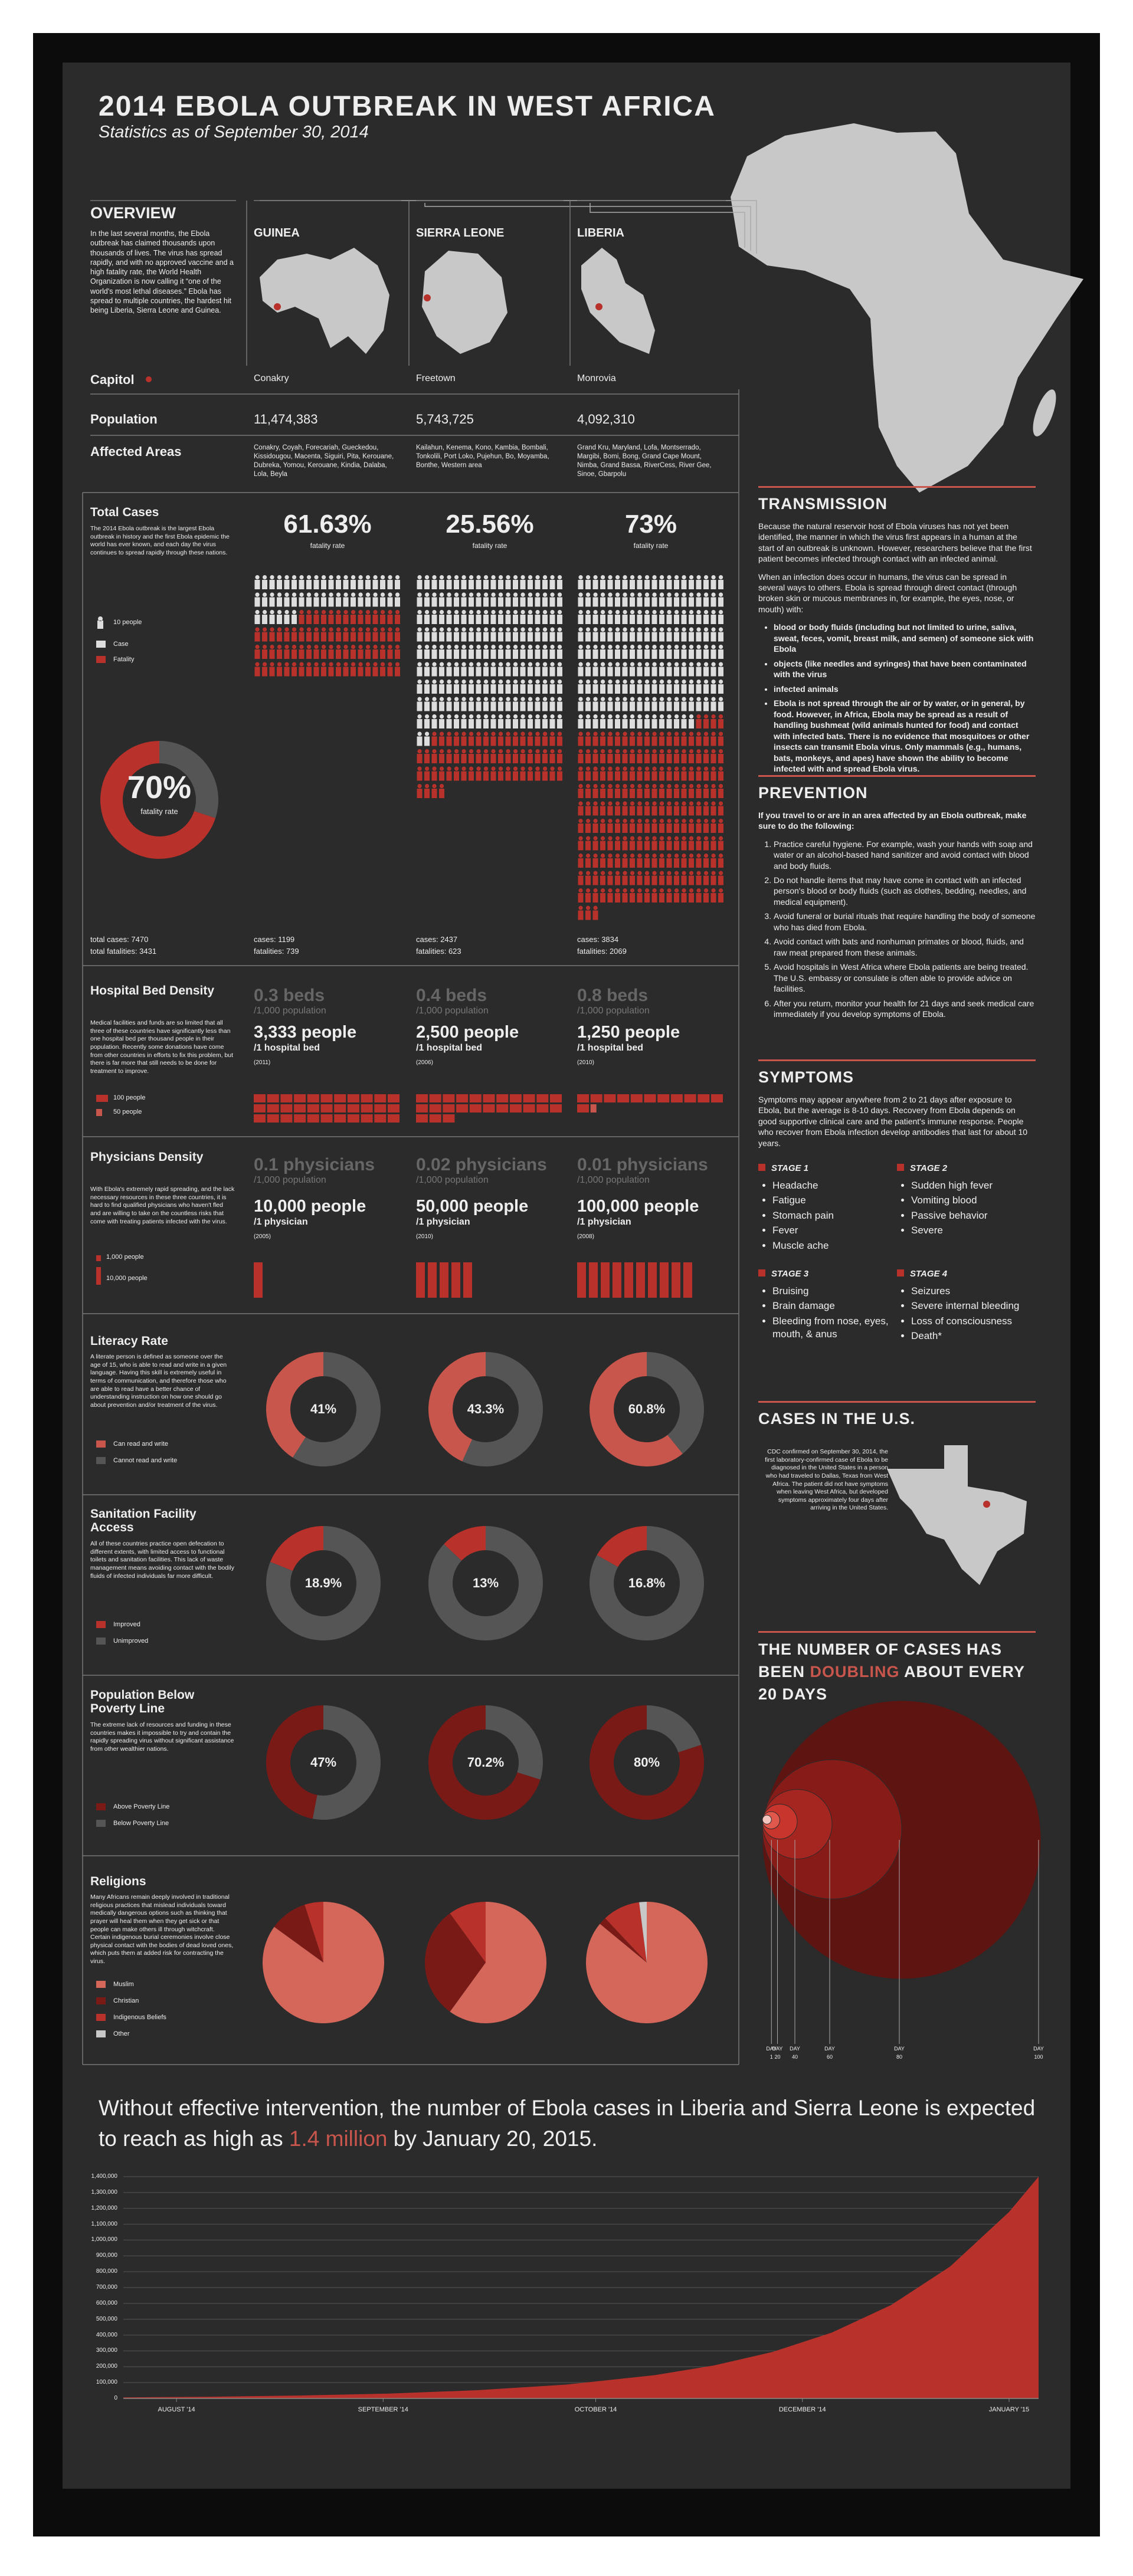 Image resolution: width=1133 pixels, height=2576 pixels. Describe the element at coordinates (468, 1932) in the screenshot. I see `pie-slice` at that location.